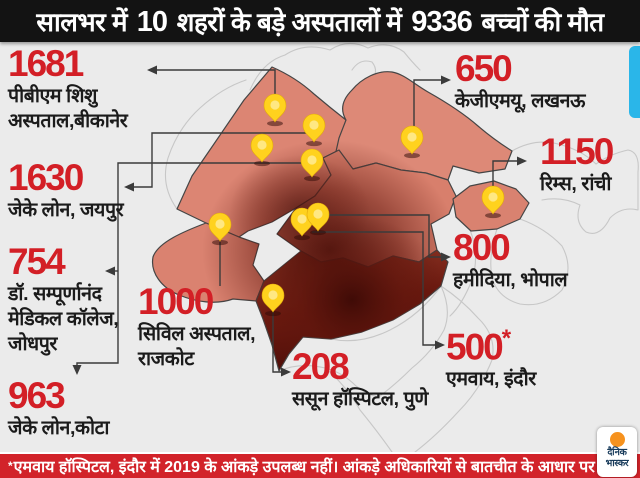 This screenshot has height=478, width=640. I want to click on death-count: 754, so click(37, 261).